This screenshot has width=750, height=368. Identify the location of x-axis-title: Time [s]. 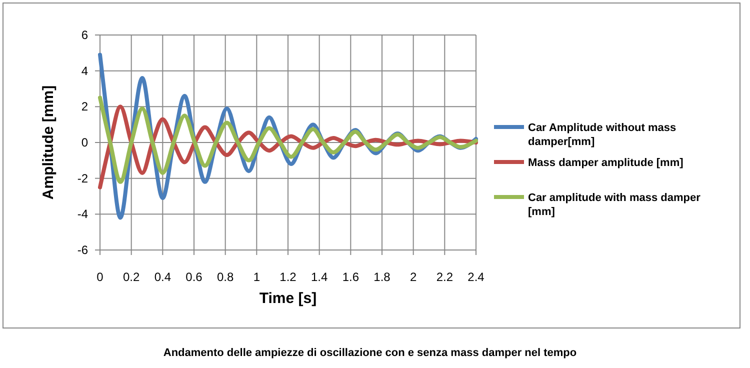
(288, 298).